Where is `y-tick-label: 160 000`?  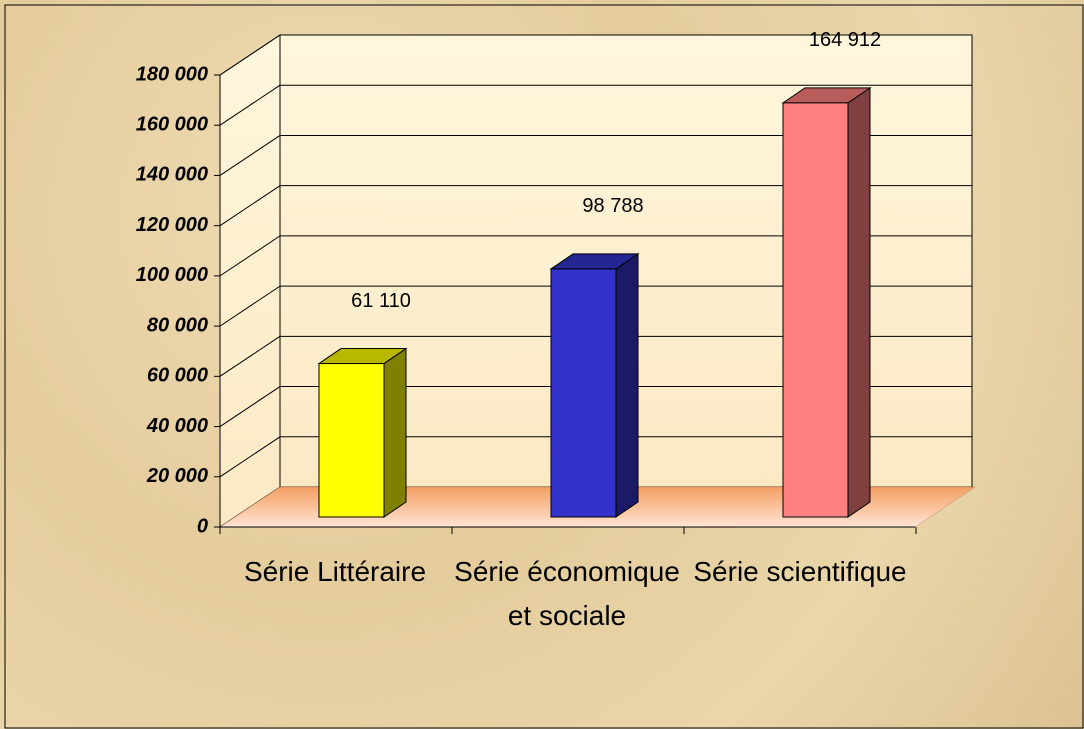
y-tick-label: 160 000 is located at coordinates (172, 125).